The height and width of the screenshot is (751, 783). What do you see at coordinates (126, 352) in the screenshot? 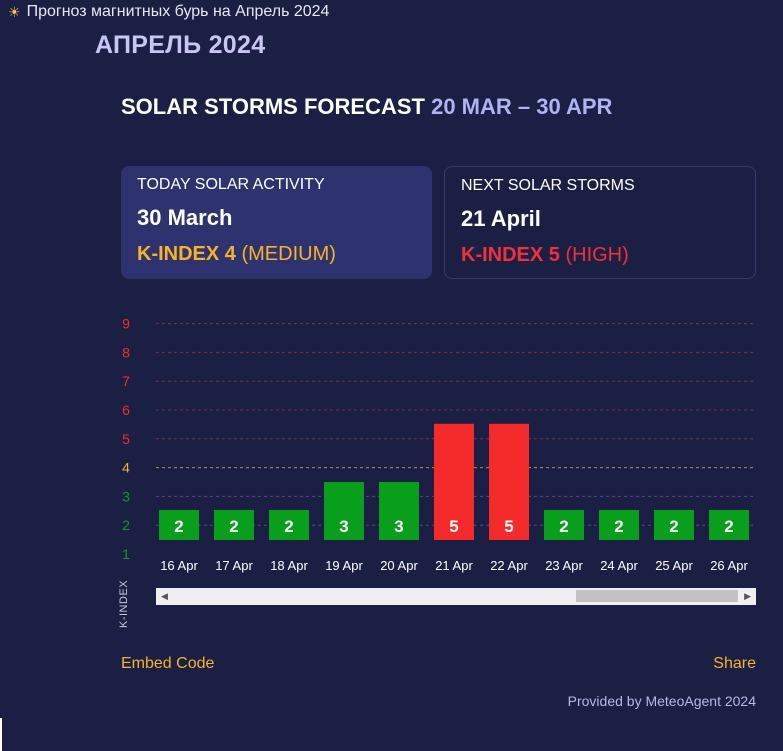
I see `y-tick-label: 8` at bounding box center [126, 352].